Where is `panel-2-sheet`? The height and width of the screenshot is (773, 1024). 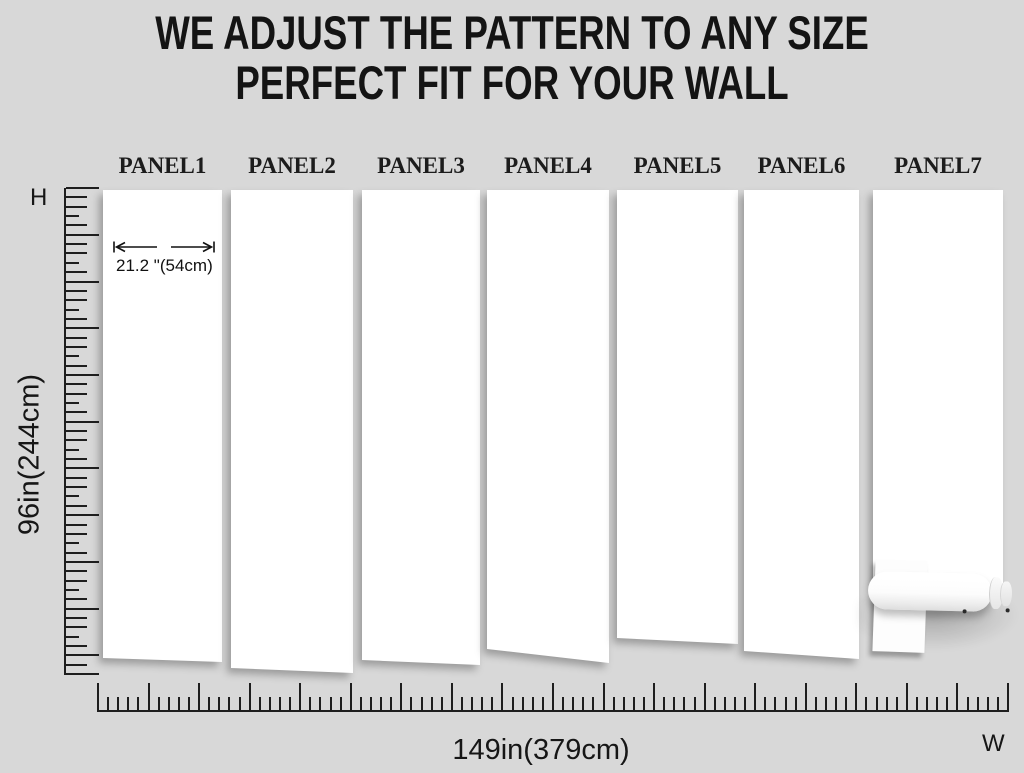 panel-2-sheet is located at coordinates (292, 431).